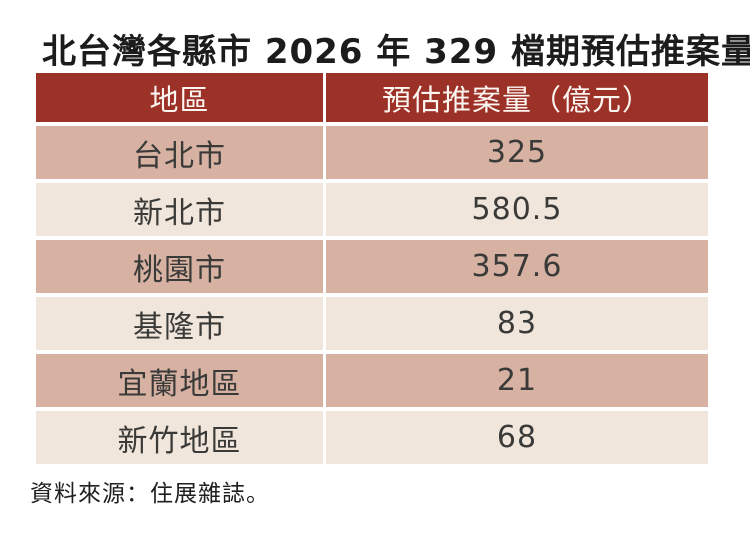  I want to click on region-cell-newtaipei: 新北市, so click(179, 209).